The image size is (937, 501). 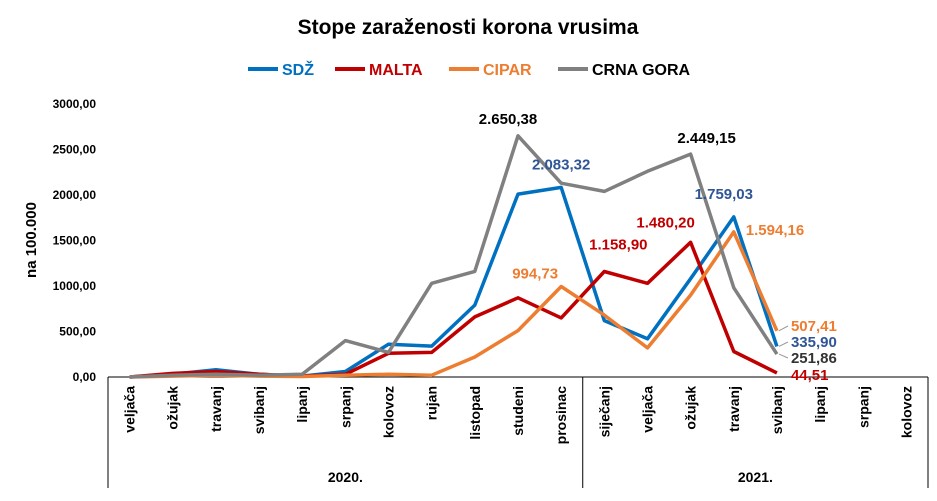 What do you see at coordinates (75, 195) in the screenshot?
I see `y-tick-label: 2000,00` at bounding box center [75, 195].